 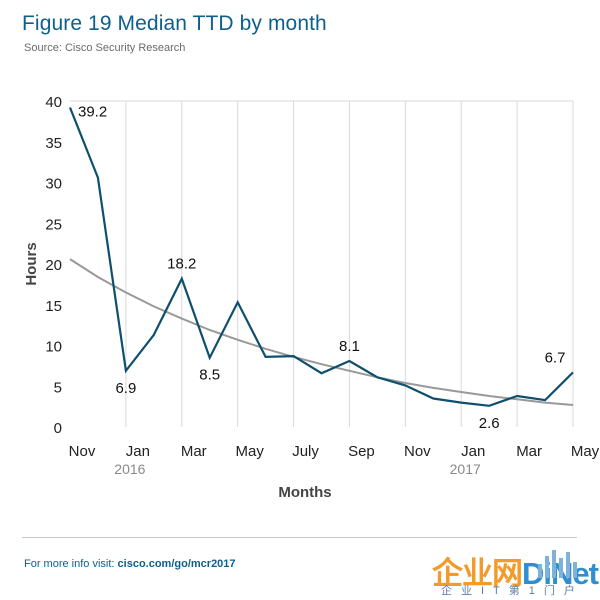 What do you see at coordinates (53, 265) in the screenshot?
I see `y-tick-label: 20` at bounding box center [53, 265].